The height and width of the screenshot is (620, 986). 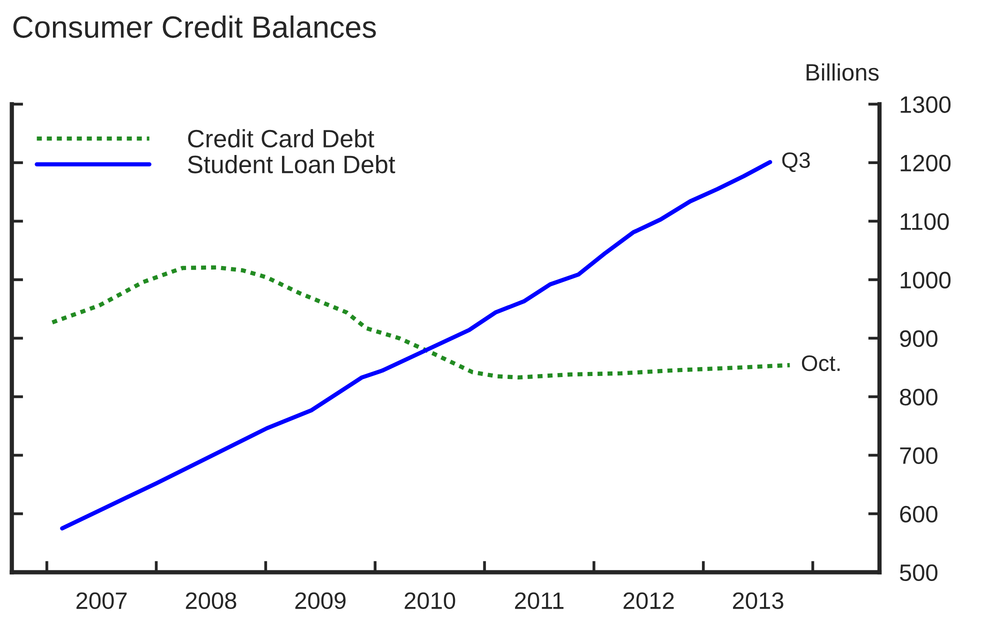 What do you see at coordinates (194, 27) in the screenshot?
I see `chart-title: Consumer Credit Balances` at bounding box center [194, 27].